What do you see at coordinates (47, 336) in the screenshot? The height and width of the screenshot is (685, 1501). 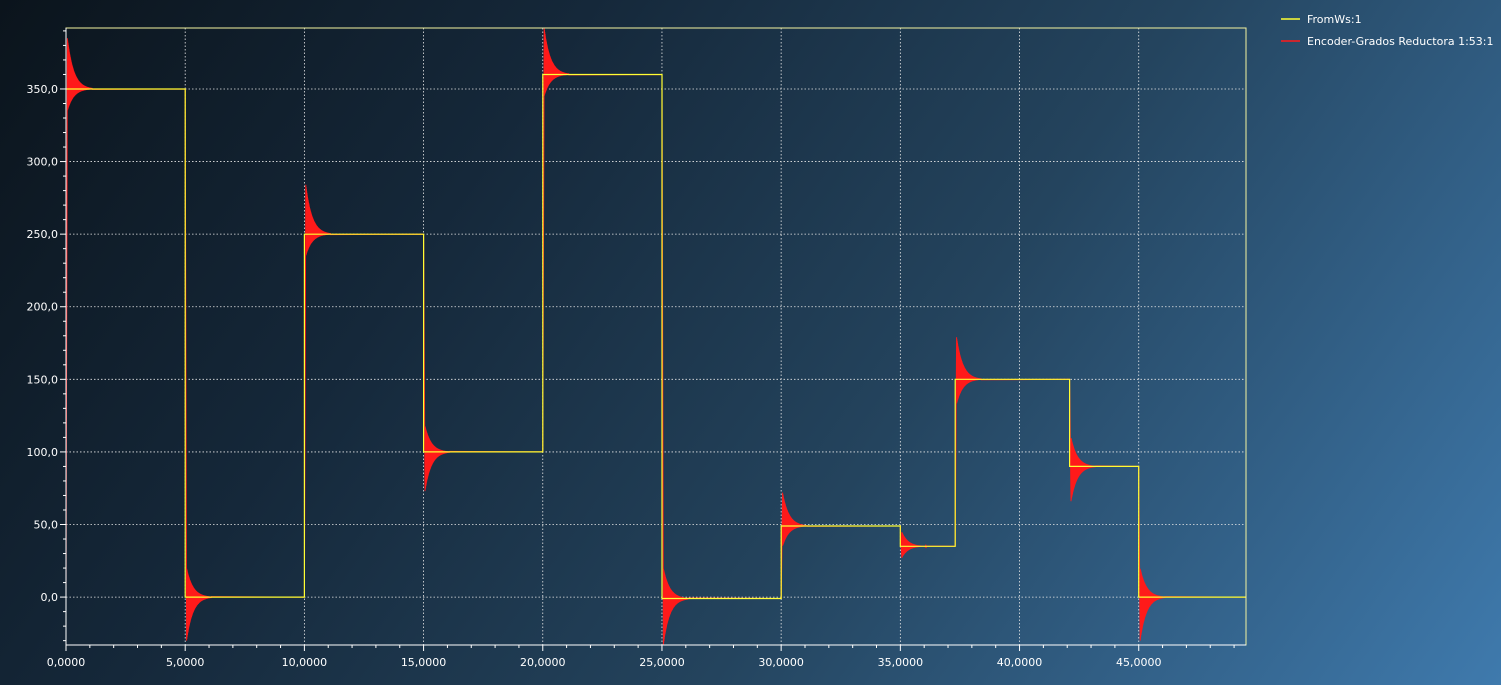 I see `y-axis: 0,0 50,0 100,0 150,0 200,0 250,0 300,0 350,0` at bounding box center [47, 336].